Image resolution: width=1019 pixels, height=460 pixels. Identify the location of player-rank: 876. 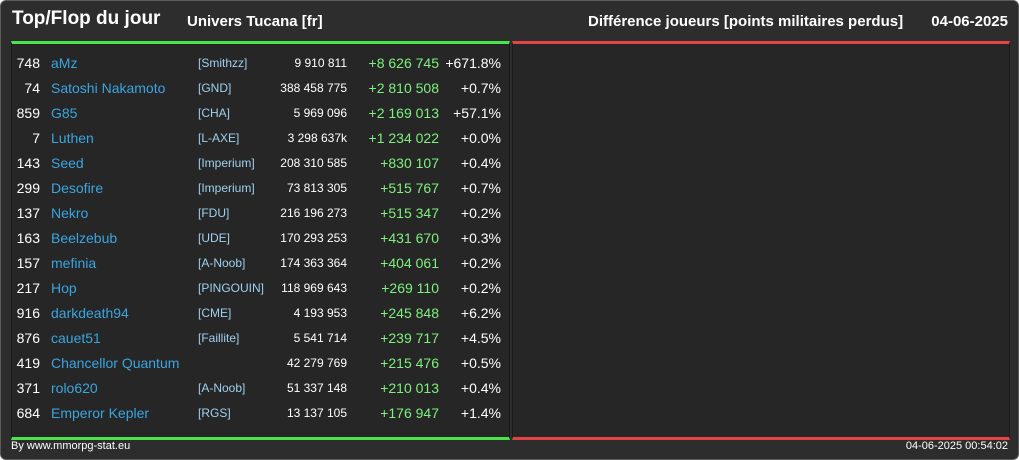
(28, 338).